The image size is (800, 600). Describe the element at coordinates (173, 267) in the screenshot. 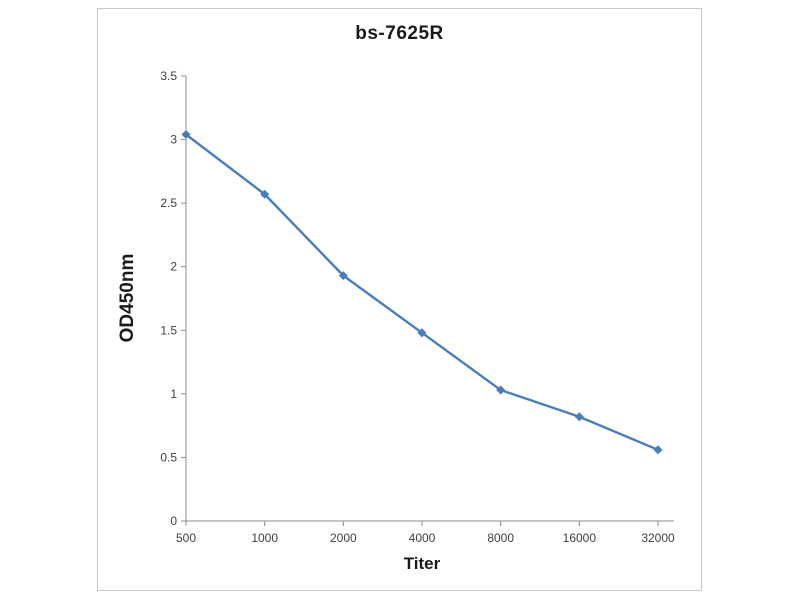

I see `y-tick-label: 2` at that location.